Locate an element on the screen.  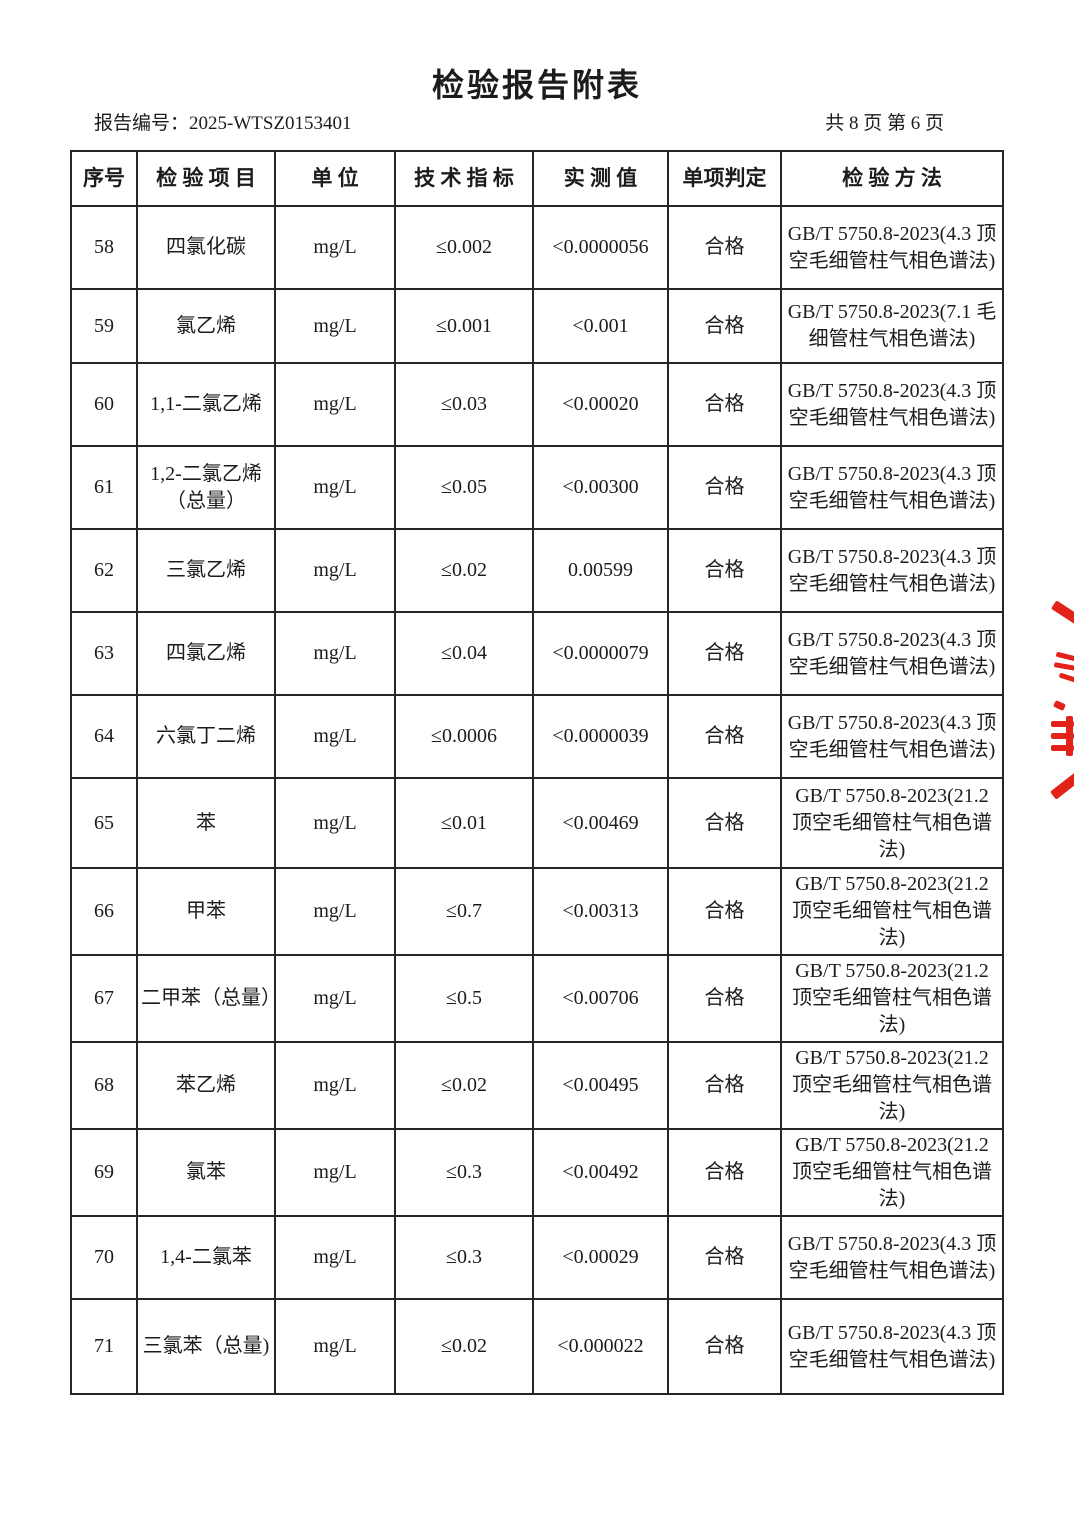
cell-no: 67 is located at coordinates (104, 998).